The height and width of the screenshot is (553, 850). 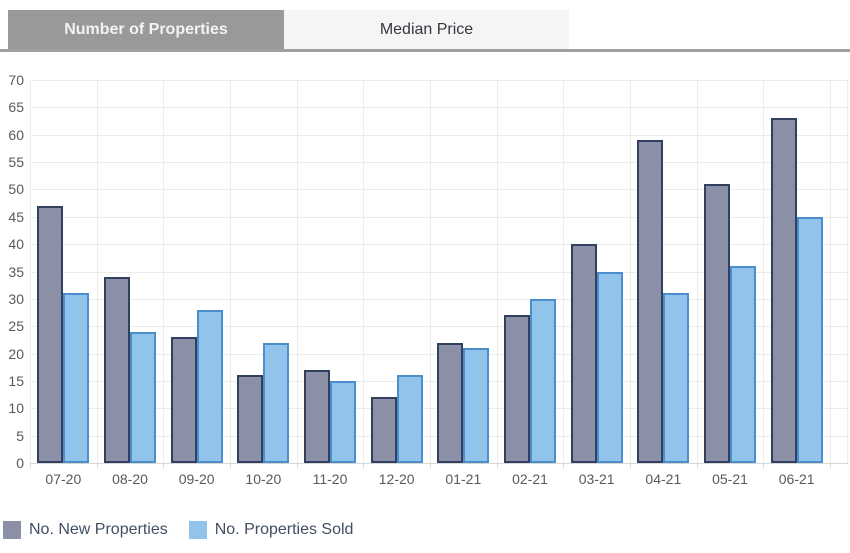 I want to click on legend-item-properties-sold: No. Properties Sold, so click(x=271, y=530).